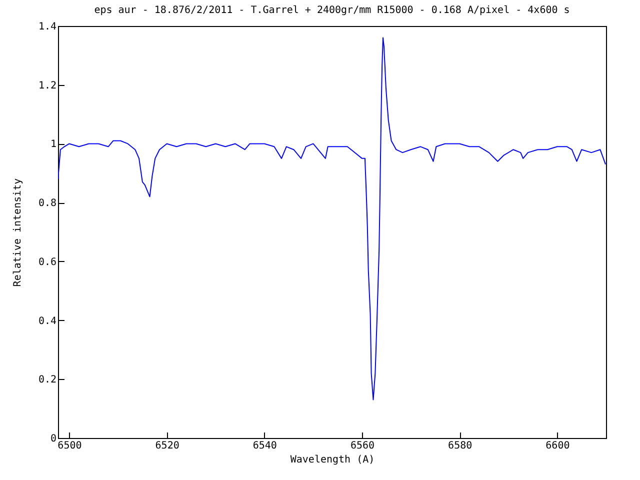 This screenshot has width=640, height=480. I want to click on y-tick-label: 0.4, so click(47, 321).